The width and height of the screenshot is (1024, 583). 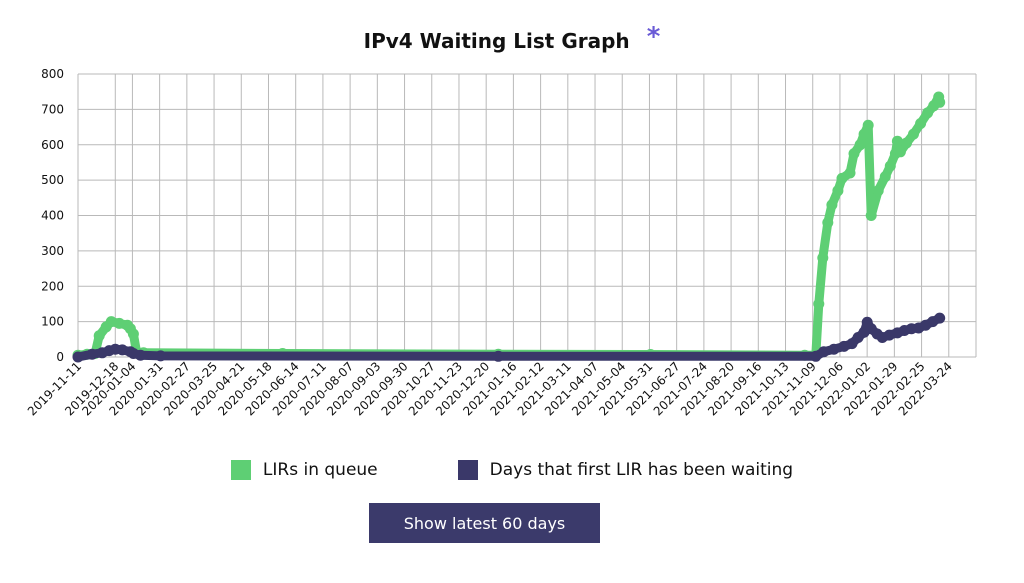 I want to click on legend-item-lirs: LIRs in queue, so click(x=304, y=470).